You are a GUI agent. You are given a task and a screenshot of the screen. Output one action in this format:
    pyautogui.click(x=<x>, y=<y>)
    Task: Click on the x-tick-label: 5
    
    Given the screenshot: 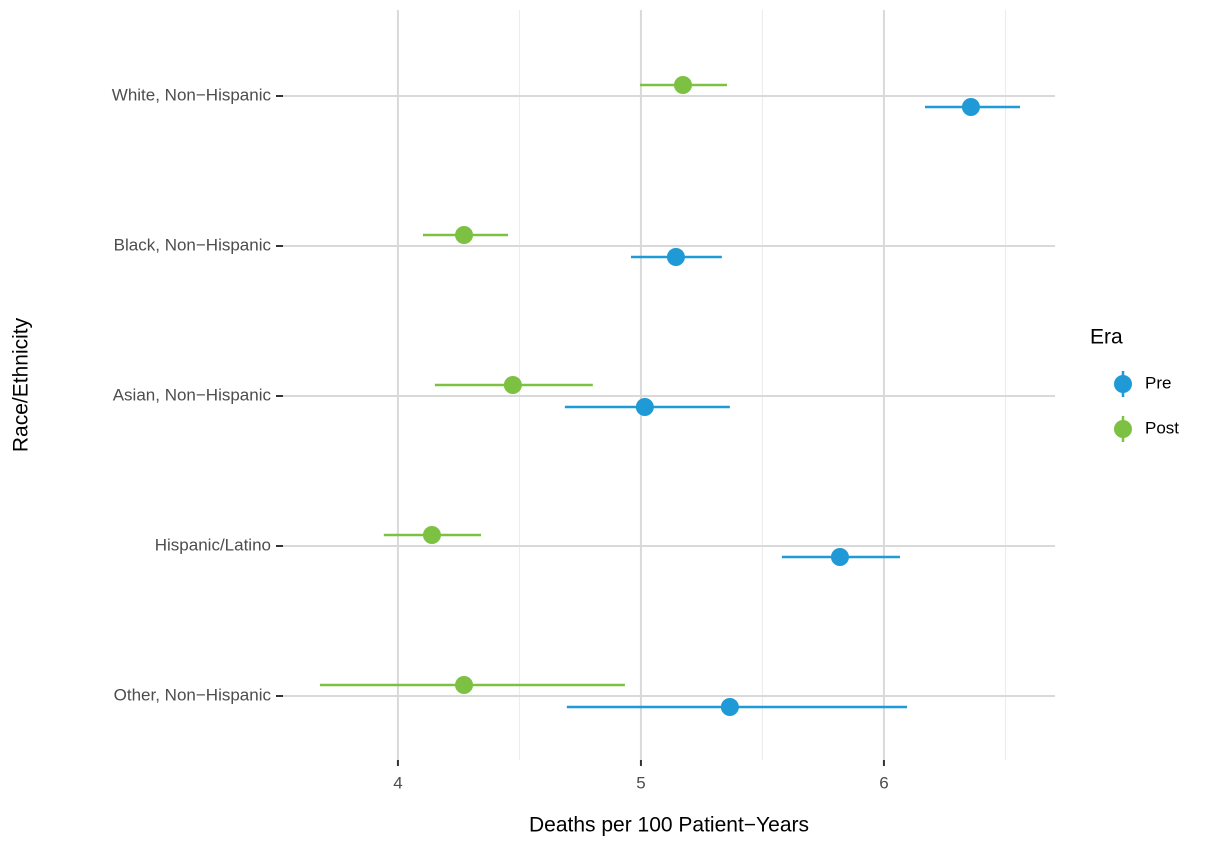 What is the action you would take?
    pyautogui.click(x=640, y=782)
    